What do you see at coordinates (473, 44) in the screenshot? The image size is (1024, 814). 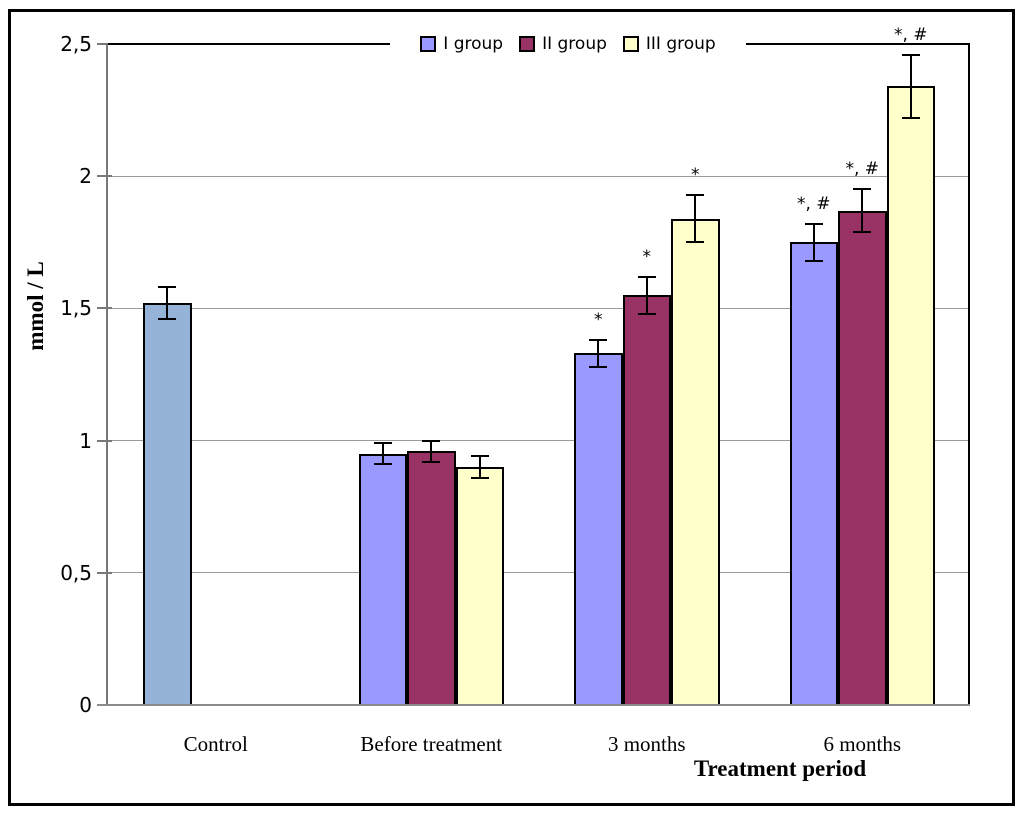 I see `legend-label-group-1: I group` at bounding box center [473, 44].